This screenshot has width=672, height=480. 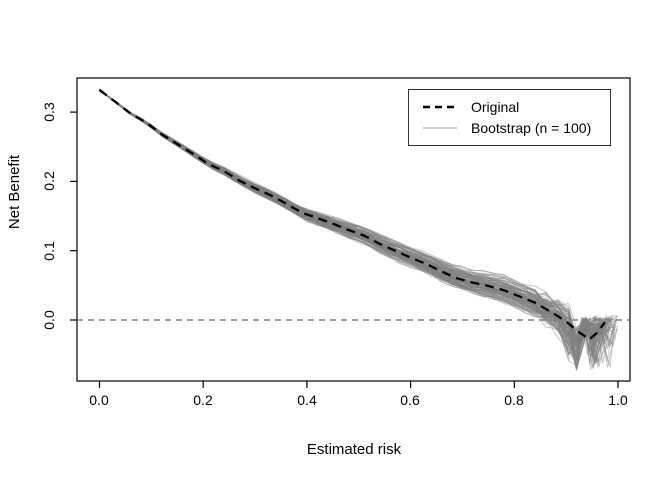 I want to click on x-tick-label-0.6: 0.6, so click(x=410, y=400).